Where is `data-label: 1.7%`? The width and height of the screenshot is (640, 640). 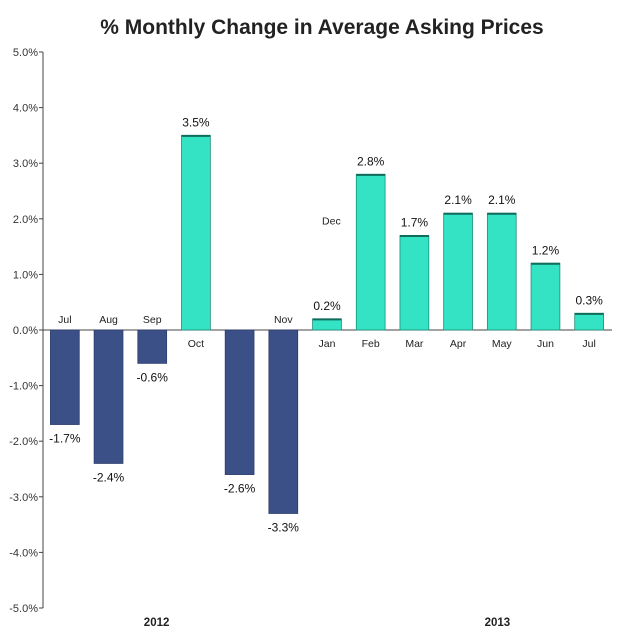 data-label: 1.7% is located at coordinates (415, 222).